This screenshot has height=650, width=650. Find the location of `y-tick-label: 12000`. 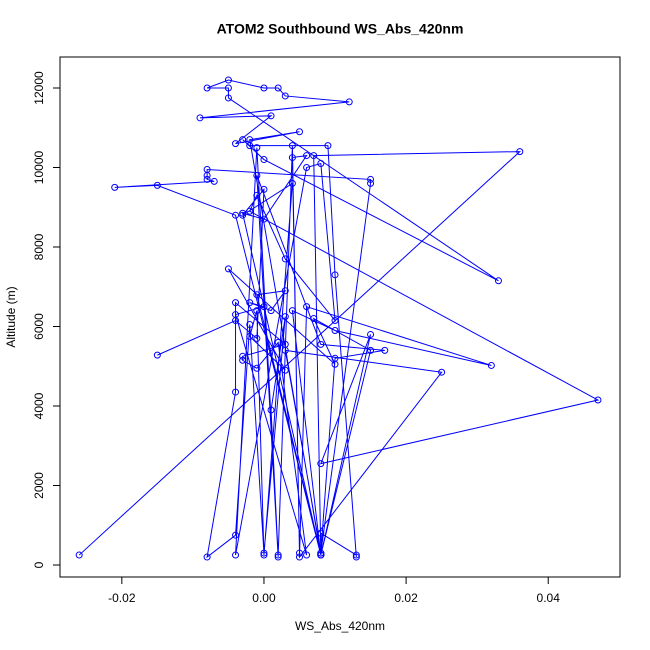

y-tick-label: 12000 is located at coordinates (39, 88).